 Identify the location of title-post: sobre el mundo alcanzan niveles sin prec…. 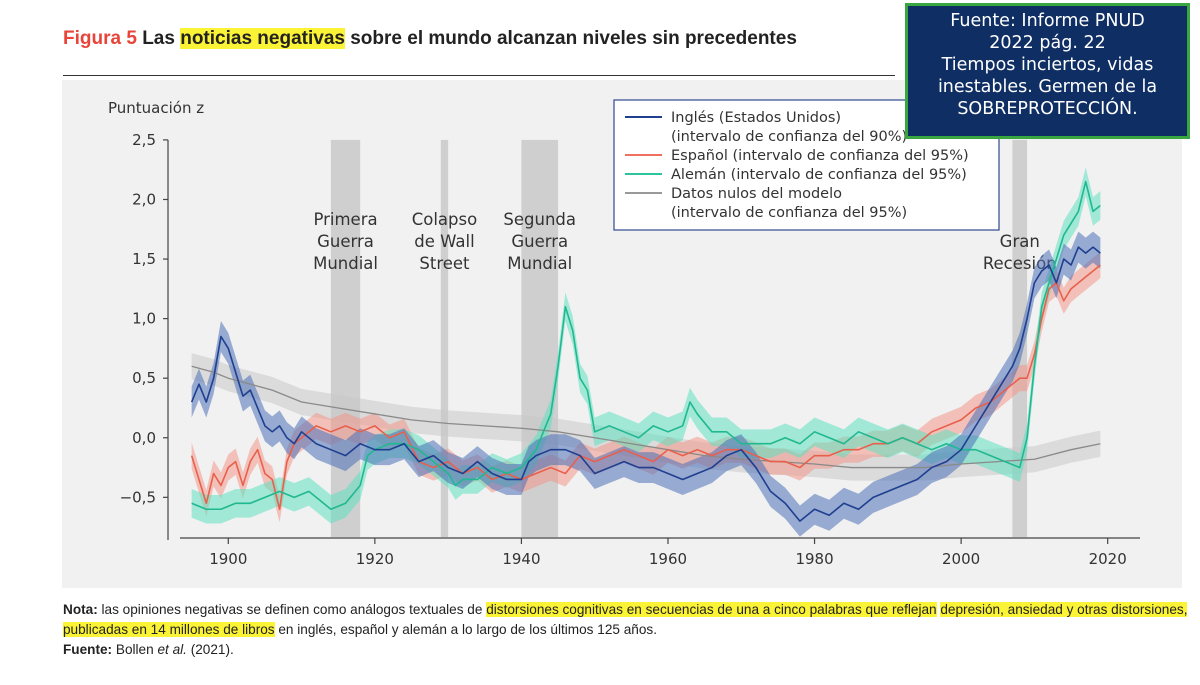
(573, 38).